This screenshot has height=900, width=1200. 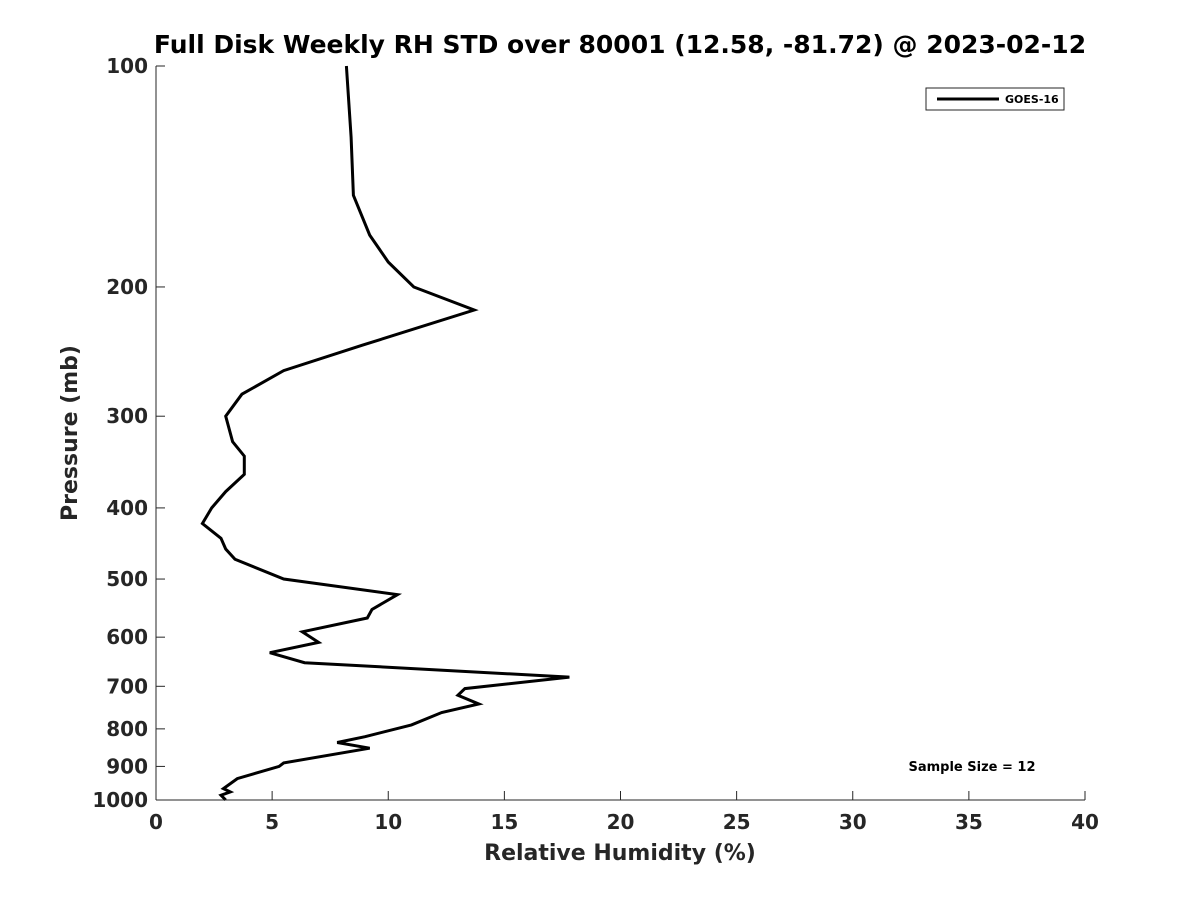 I want to click on y-tick-label: 100, so click(x=127, y=66).